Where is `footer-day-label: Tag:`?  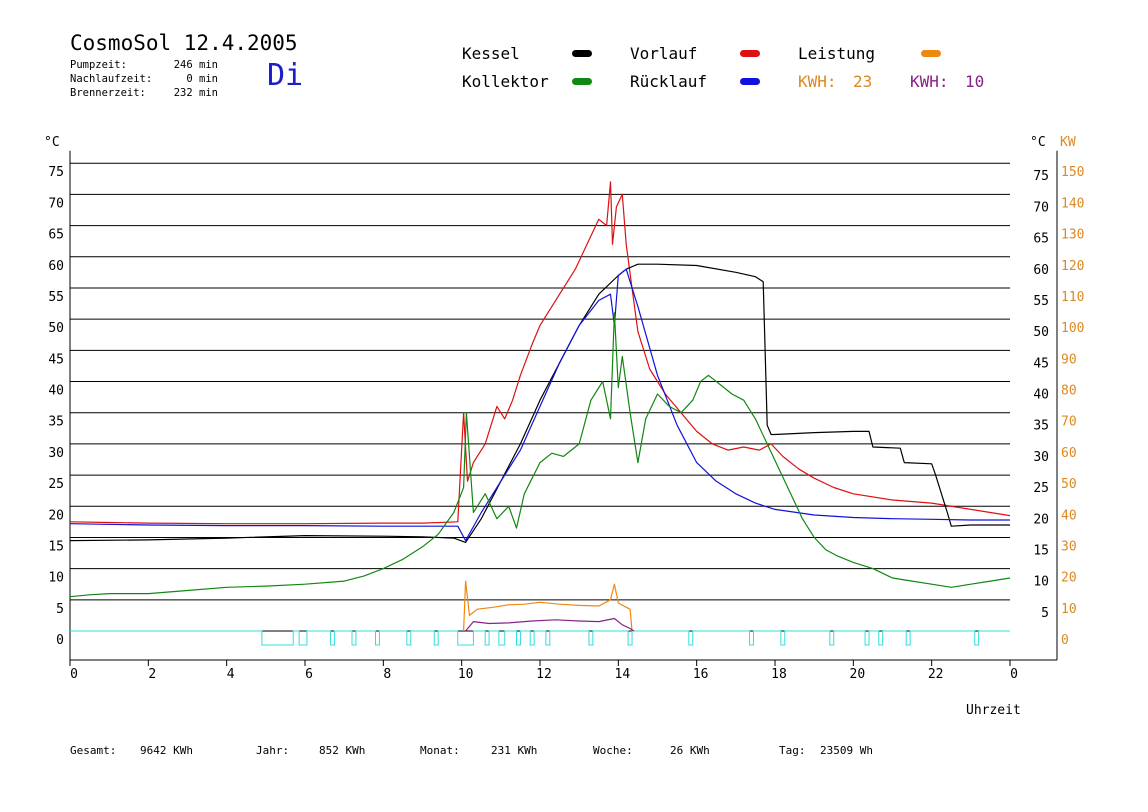
footer-day-label: Tag: is located at coordinates (792, 750).